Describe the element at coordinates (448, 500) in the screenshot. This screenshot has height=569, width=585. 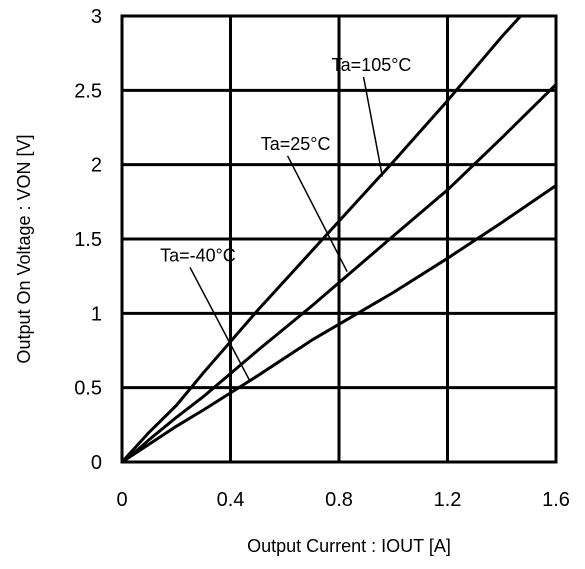
I see `x-tick-label-3: 1.2` at that location.